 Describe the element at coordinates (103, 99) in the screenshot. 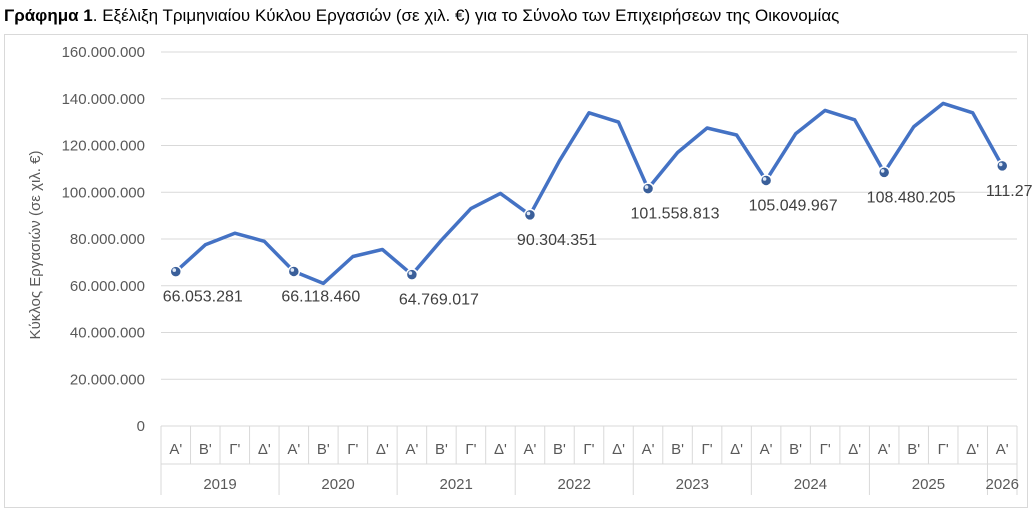

I see `y-tick-label: 140.000.000` at that location.